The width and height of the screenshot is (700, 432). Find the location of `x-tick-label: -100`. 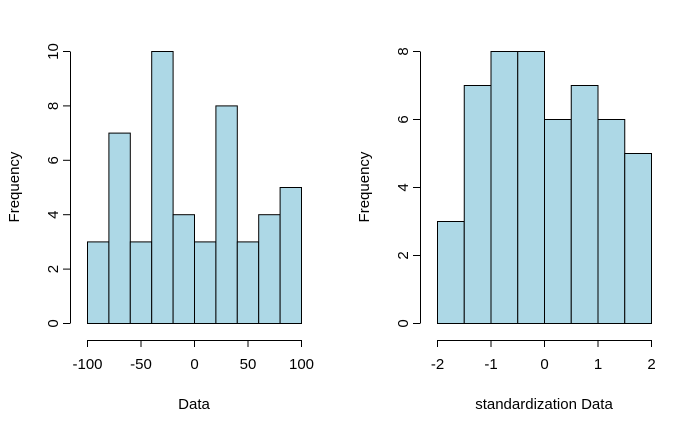

x-tick-label: -100 is located at coordinates (87, 364).